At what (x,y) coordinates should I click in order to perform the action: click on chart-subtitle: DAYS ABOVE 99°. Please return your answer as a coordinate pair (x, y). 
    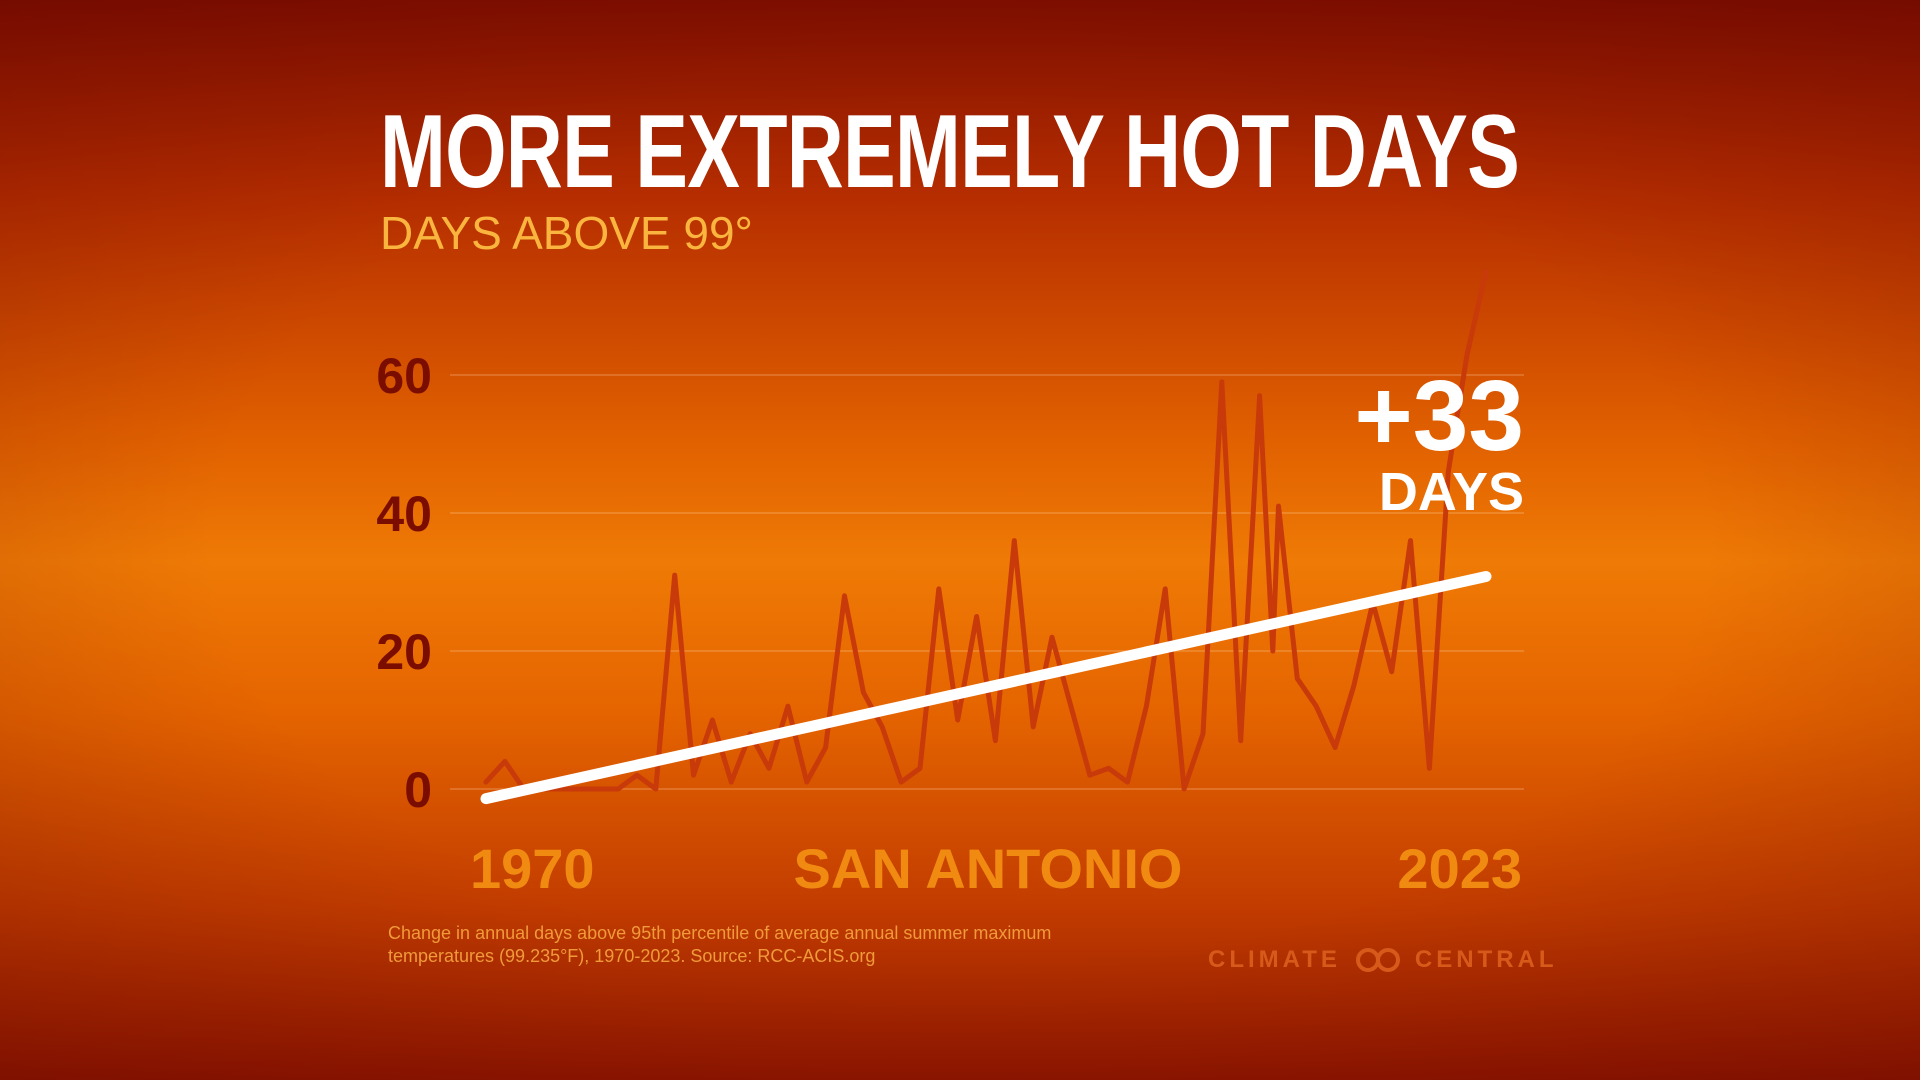
    Looking at the image, I should click on (566, 233).